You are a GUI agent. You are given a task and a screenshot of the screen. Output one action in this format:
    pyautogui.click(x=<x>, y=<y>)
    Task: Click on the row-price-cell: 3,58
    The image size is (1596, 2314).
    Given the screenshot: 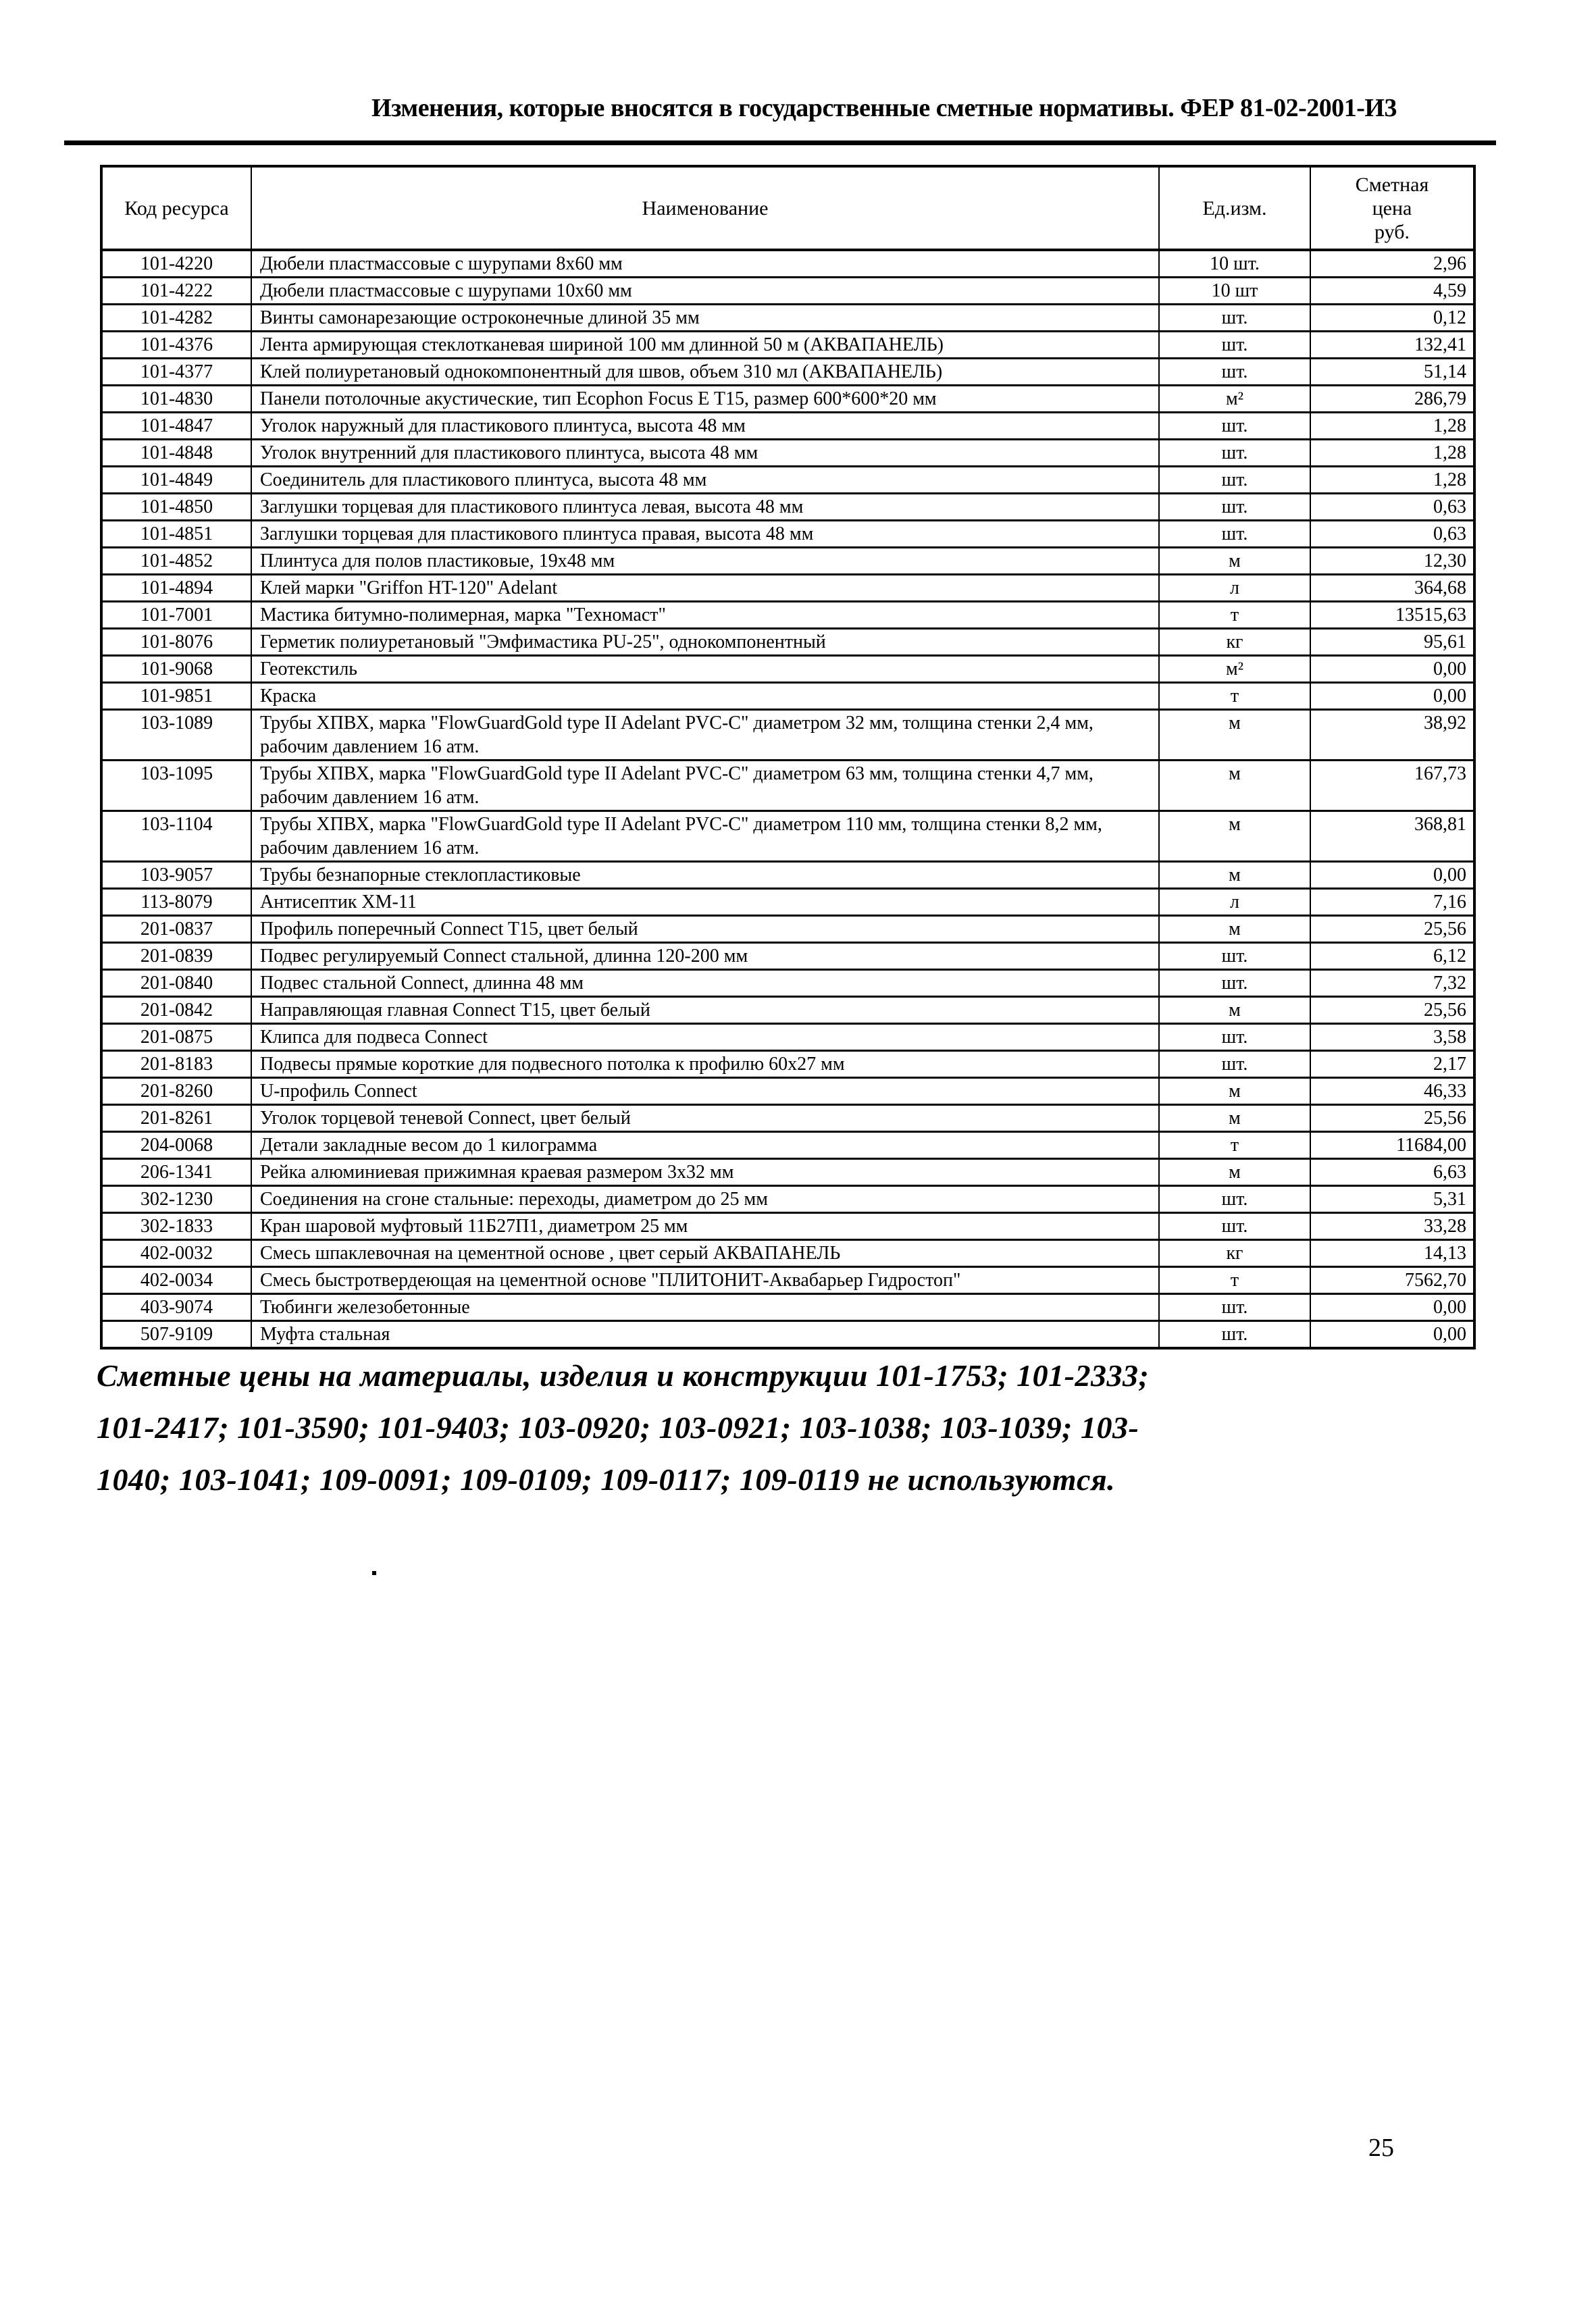 What is the action you would take?
    pyautogui.click(x=1392, y=1037)
    